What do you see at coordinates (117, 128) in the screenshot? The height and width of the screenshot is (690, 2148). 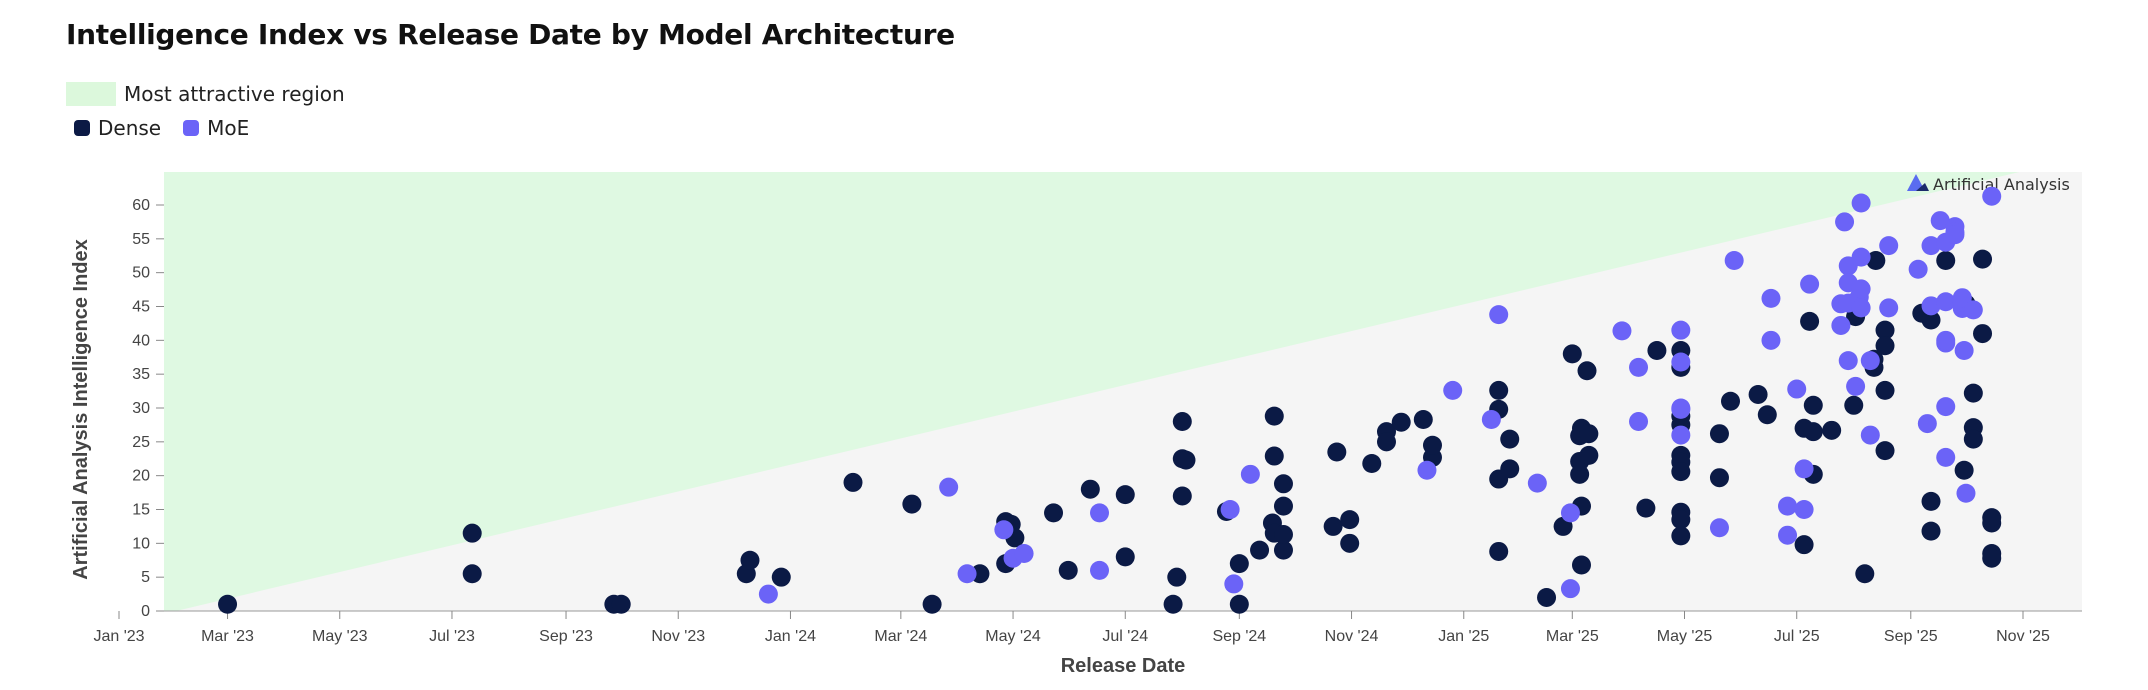 I see `legend-item-dense: Dense` at bounding box center [117, 128].